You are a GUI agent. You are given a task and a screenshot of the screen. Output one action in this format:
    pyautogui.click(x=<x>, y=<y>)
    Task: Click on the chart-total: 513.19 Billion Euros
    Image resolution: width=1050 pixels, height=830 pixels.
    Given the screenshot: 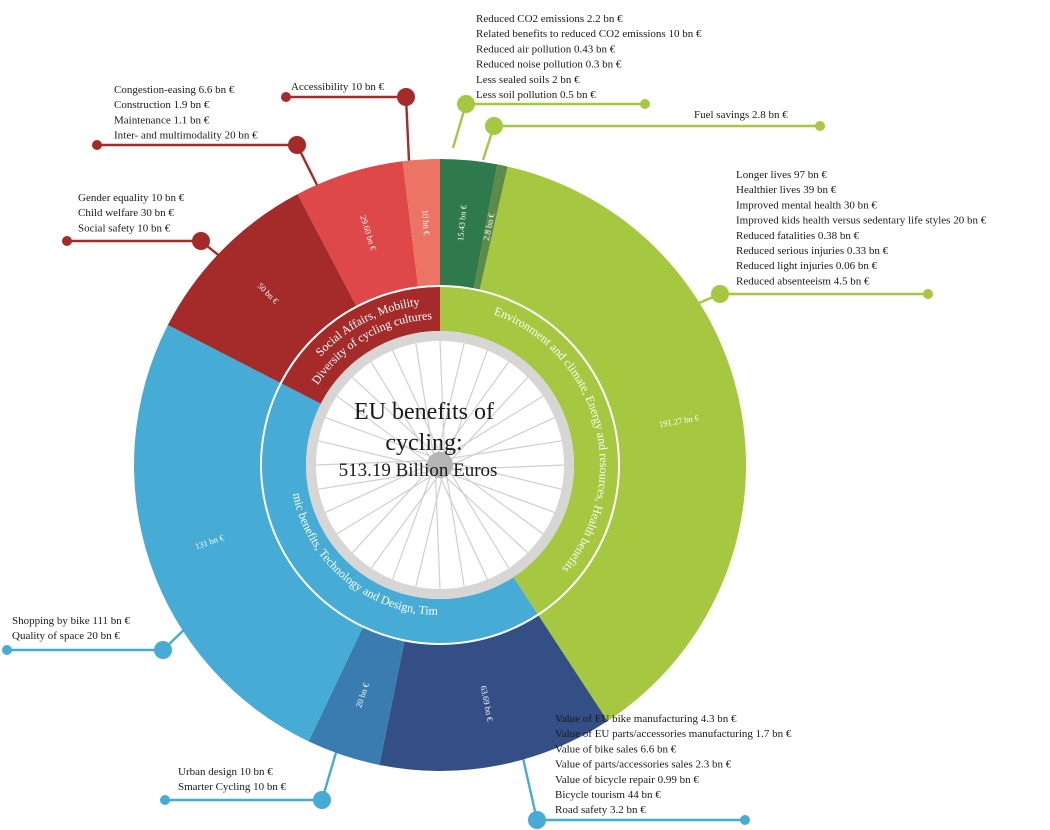 What is the action you would take?
    pyautogui.click(x=418, y=470)
    